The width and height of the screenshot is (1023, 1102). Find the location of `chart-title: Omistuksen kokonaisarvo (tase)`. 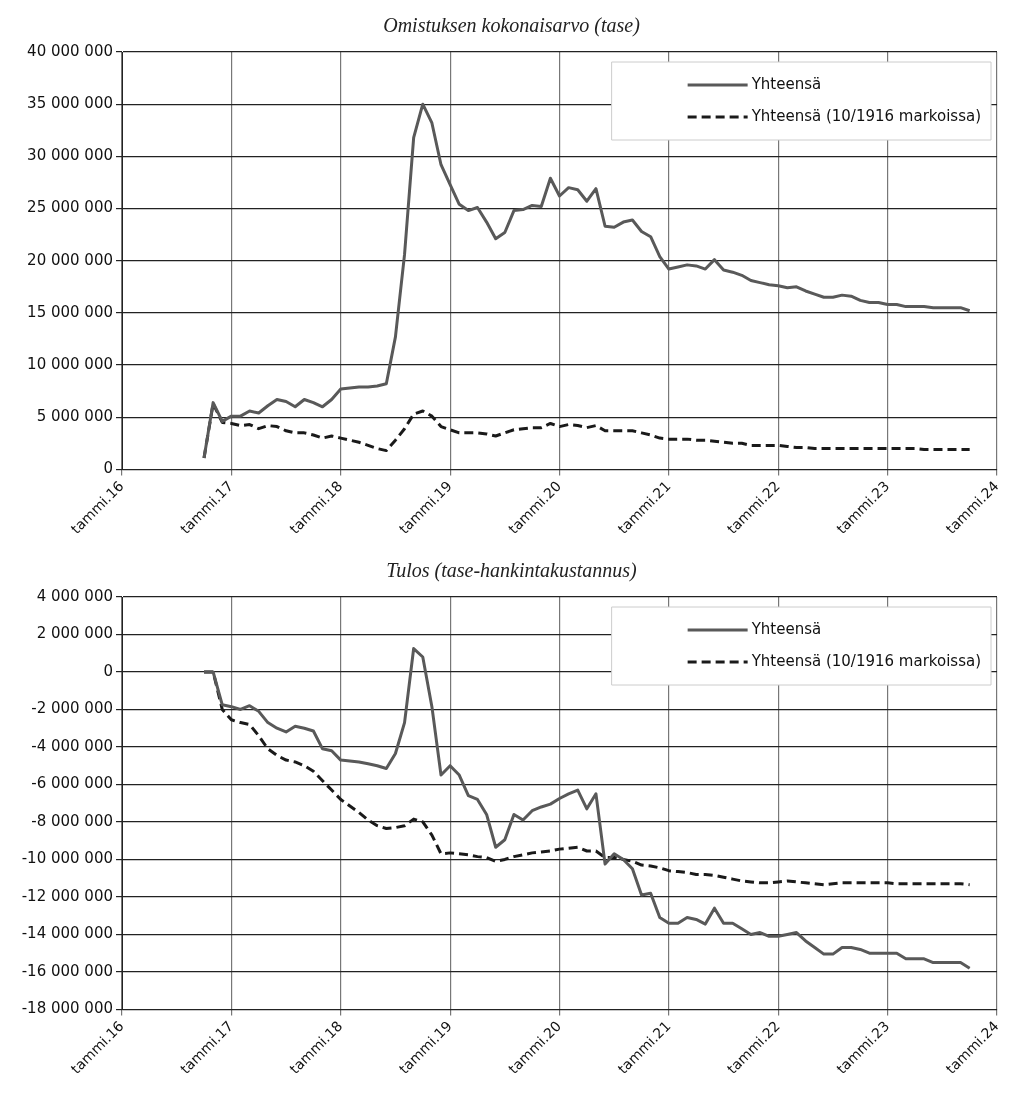

chart-title: Omistuksen kokonaisarvo (tase) is located at coordinates (511, 26).